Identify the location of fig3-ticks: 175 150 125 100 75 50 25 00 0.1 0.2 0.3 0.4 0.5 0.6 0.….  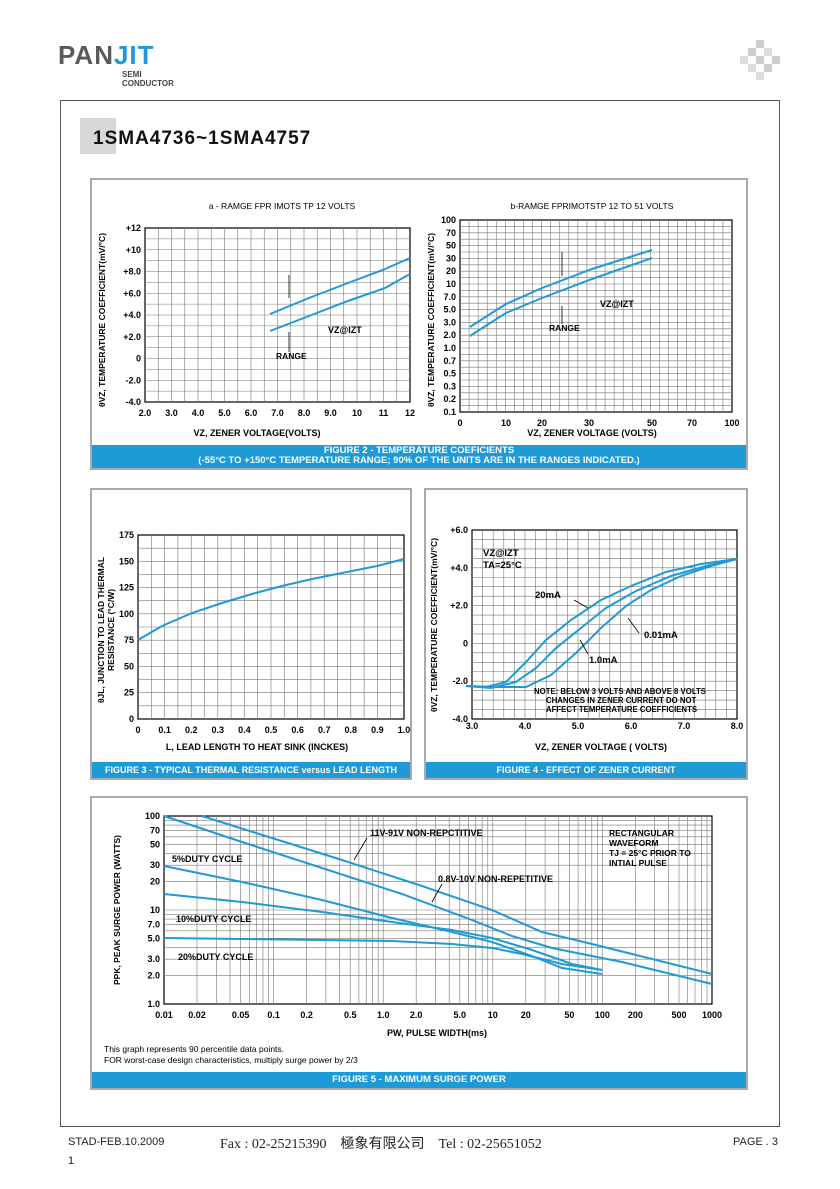
(264, 632).